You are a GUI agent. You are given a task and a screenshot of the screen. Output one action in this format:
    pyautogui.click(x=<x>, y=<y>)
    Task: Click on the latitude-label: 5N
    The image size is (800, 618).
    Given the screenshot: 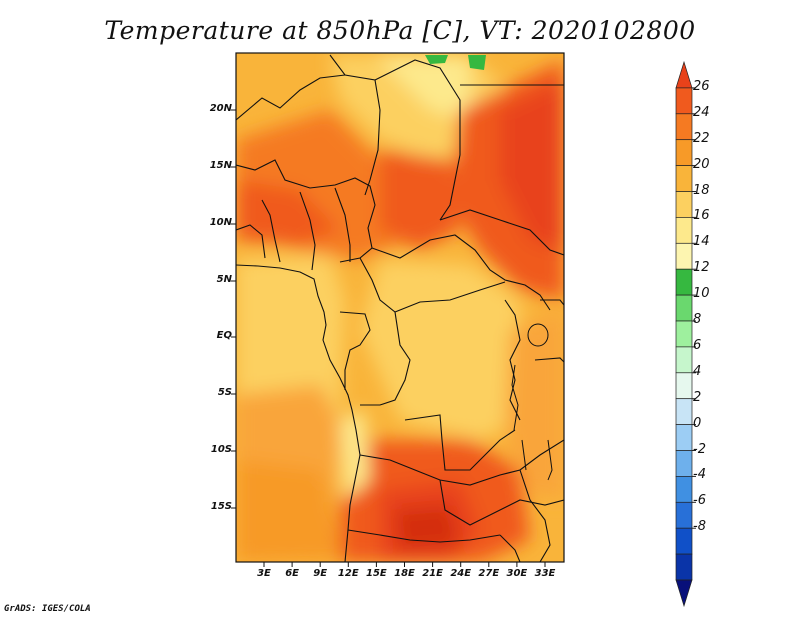 What is the action you would take?
    pyautogui.click(x=224, y=279)
    